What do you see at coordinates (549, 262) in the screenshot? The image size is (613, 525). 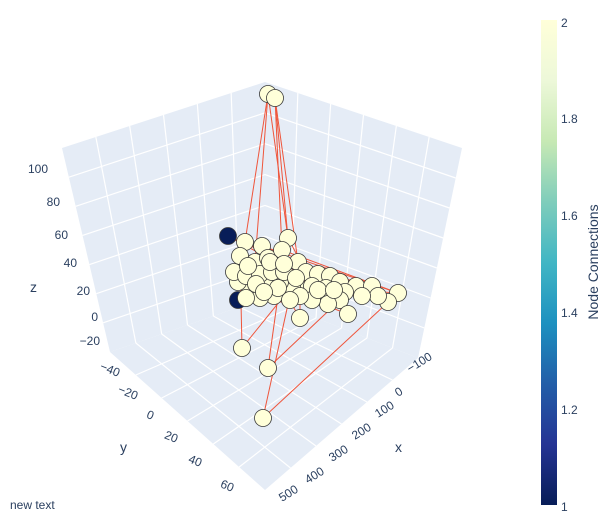 I see `colorbar-gradient` at bounding box center [549, 262].